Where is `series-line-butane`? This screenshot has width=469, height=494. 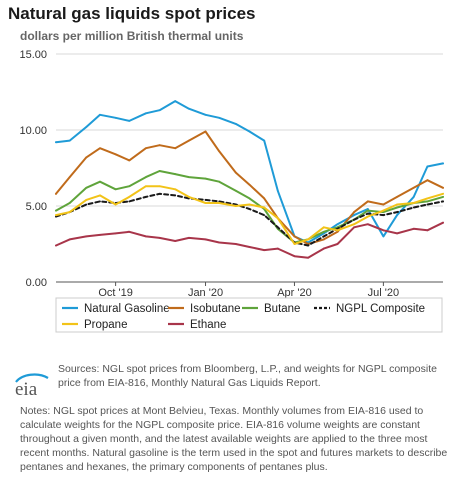 series-line-butane is located at coordinates (249, 207).